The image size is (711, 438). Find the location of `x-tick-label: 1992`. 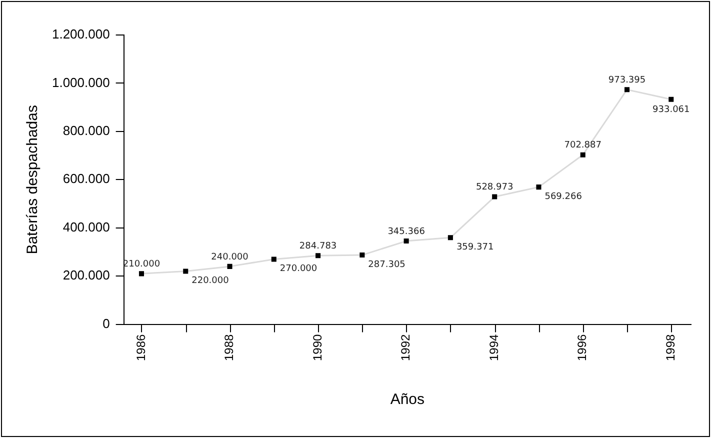

x-tick-label: 1992 is located at coordinates (405, 348).